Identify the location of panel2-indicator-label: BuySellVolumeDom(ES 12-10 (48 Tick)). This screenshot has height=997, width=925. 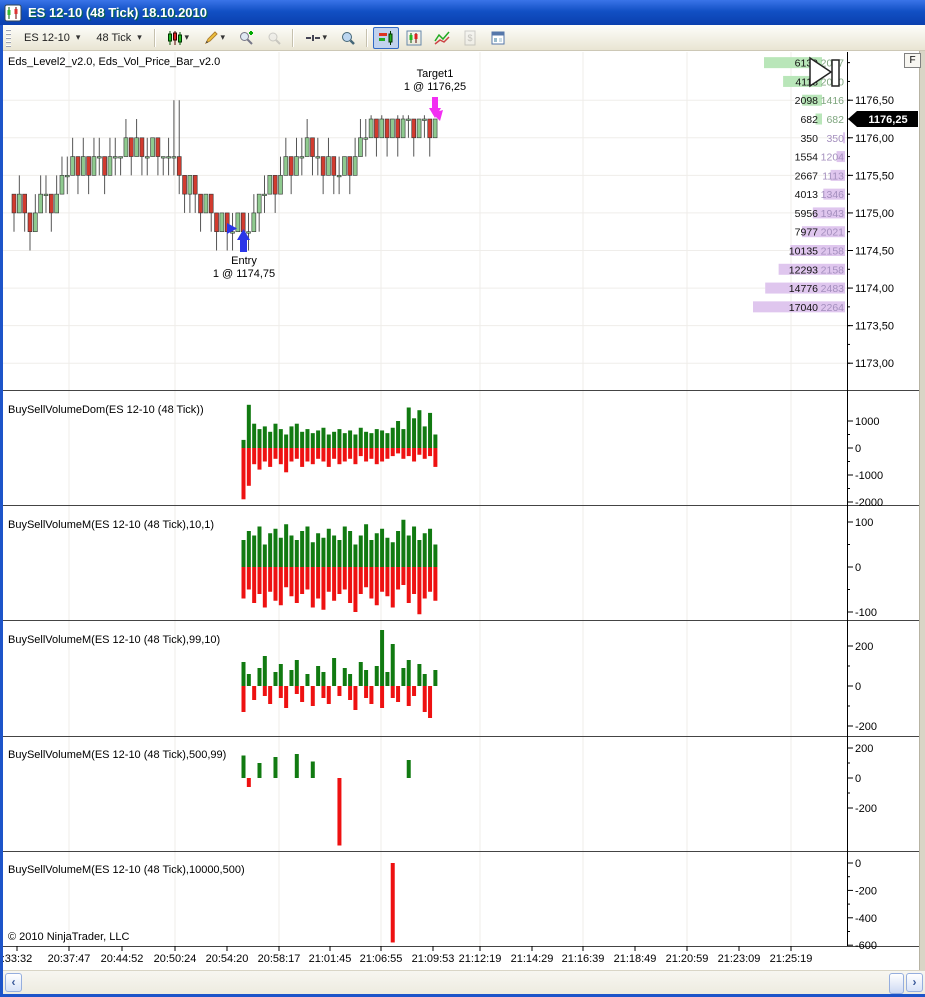
(106, 410).